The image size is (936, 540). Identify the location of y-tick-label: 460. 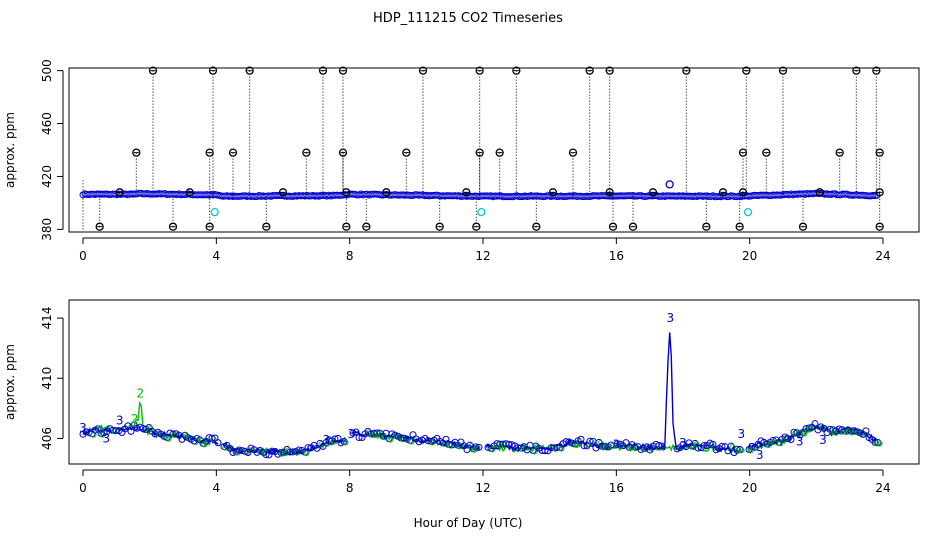
(47, 123).